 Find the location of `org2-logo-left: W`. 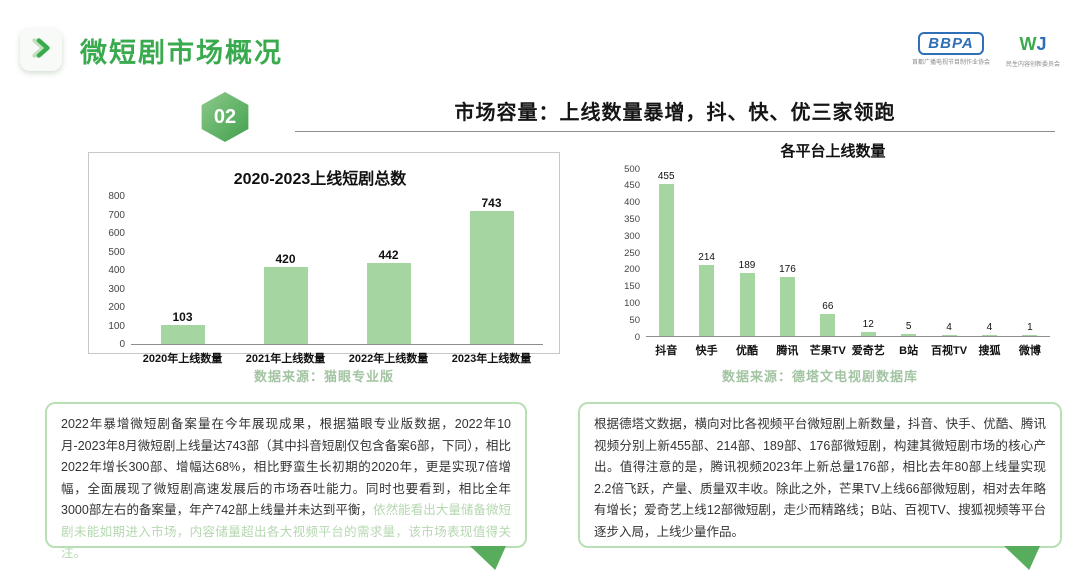

org2-logo-left: W is located at coordinates (1028, 44).